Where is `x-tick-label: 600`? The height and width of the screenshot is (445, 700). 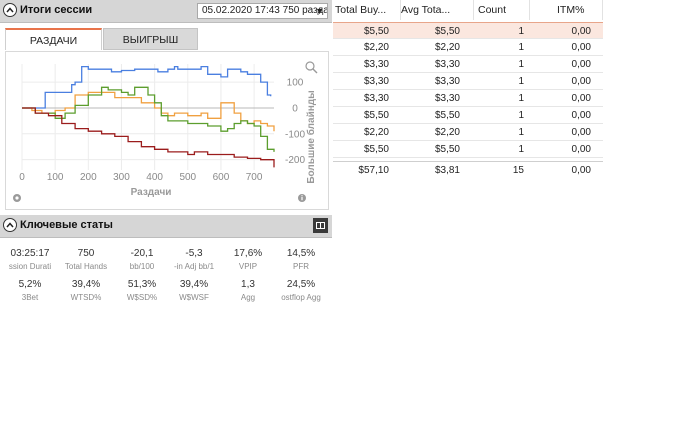 x-tick-label: 600 is located at coordinates (221, 177).